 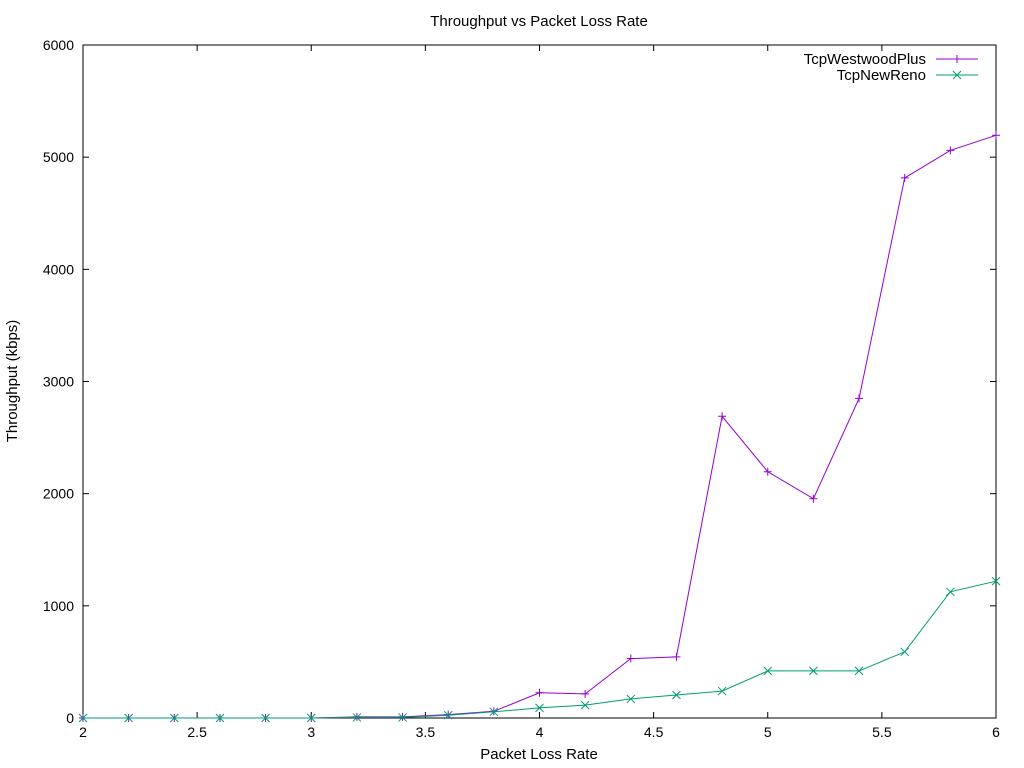 I want to click on legend-item-tcpwestwoodplus: TcpWestwoodPlus, so click(x=891, y=59).